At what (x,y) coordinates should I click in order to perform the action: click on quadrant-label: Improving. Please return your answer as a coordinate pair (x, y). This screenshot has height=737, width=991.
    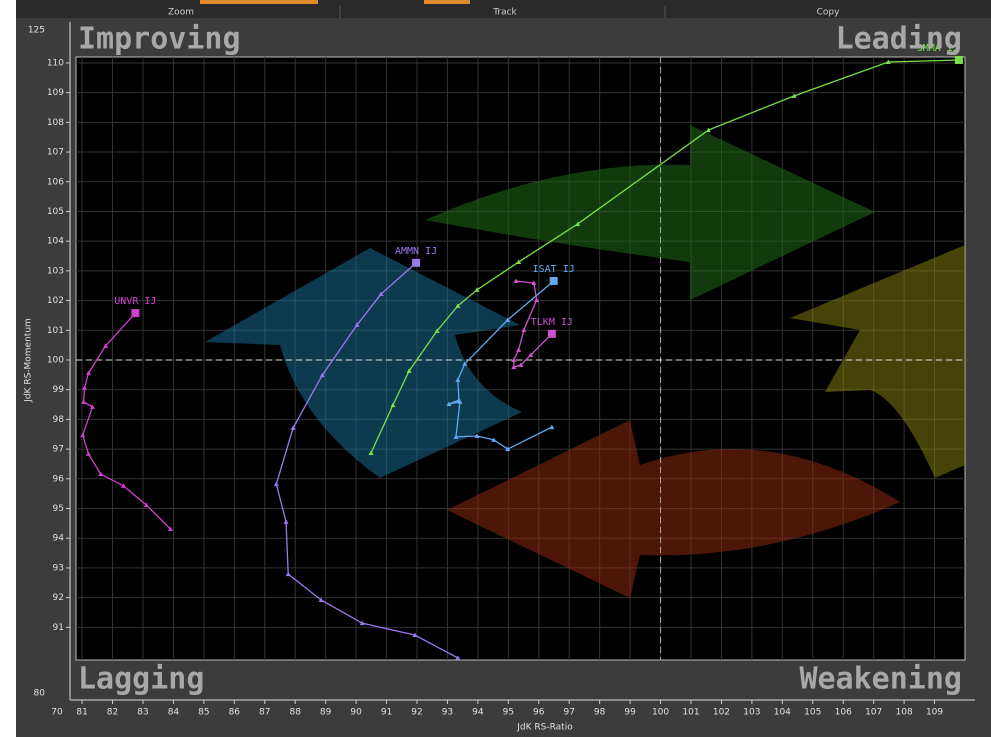
    Looking at the image, I should click on (159, 39).